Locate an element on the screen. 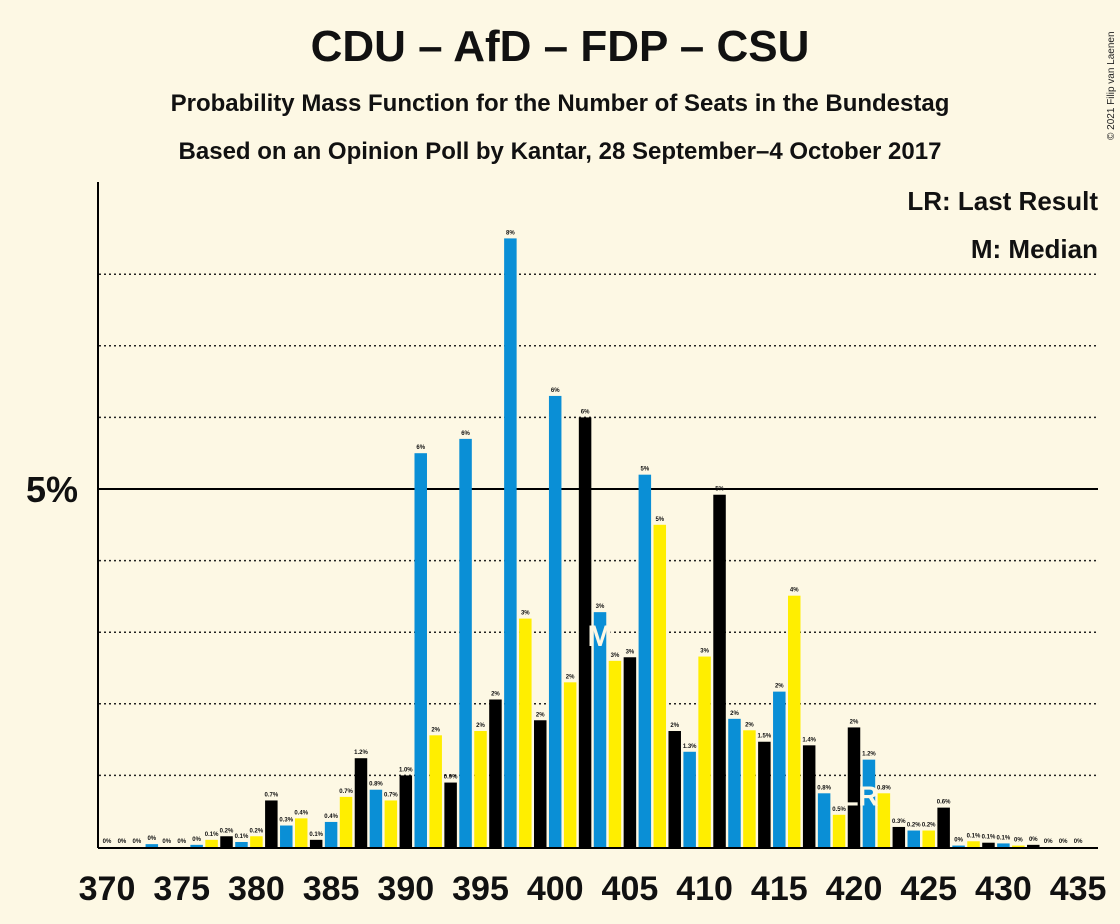 The image size is (1120, 924). x-tick-label: 380 is located at coordinates (256, 889).